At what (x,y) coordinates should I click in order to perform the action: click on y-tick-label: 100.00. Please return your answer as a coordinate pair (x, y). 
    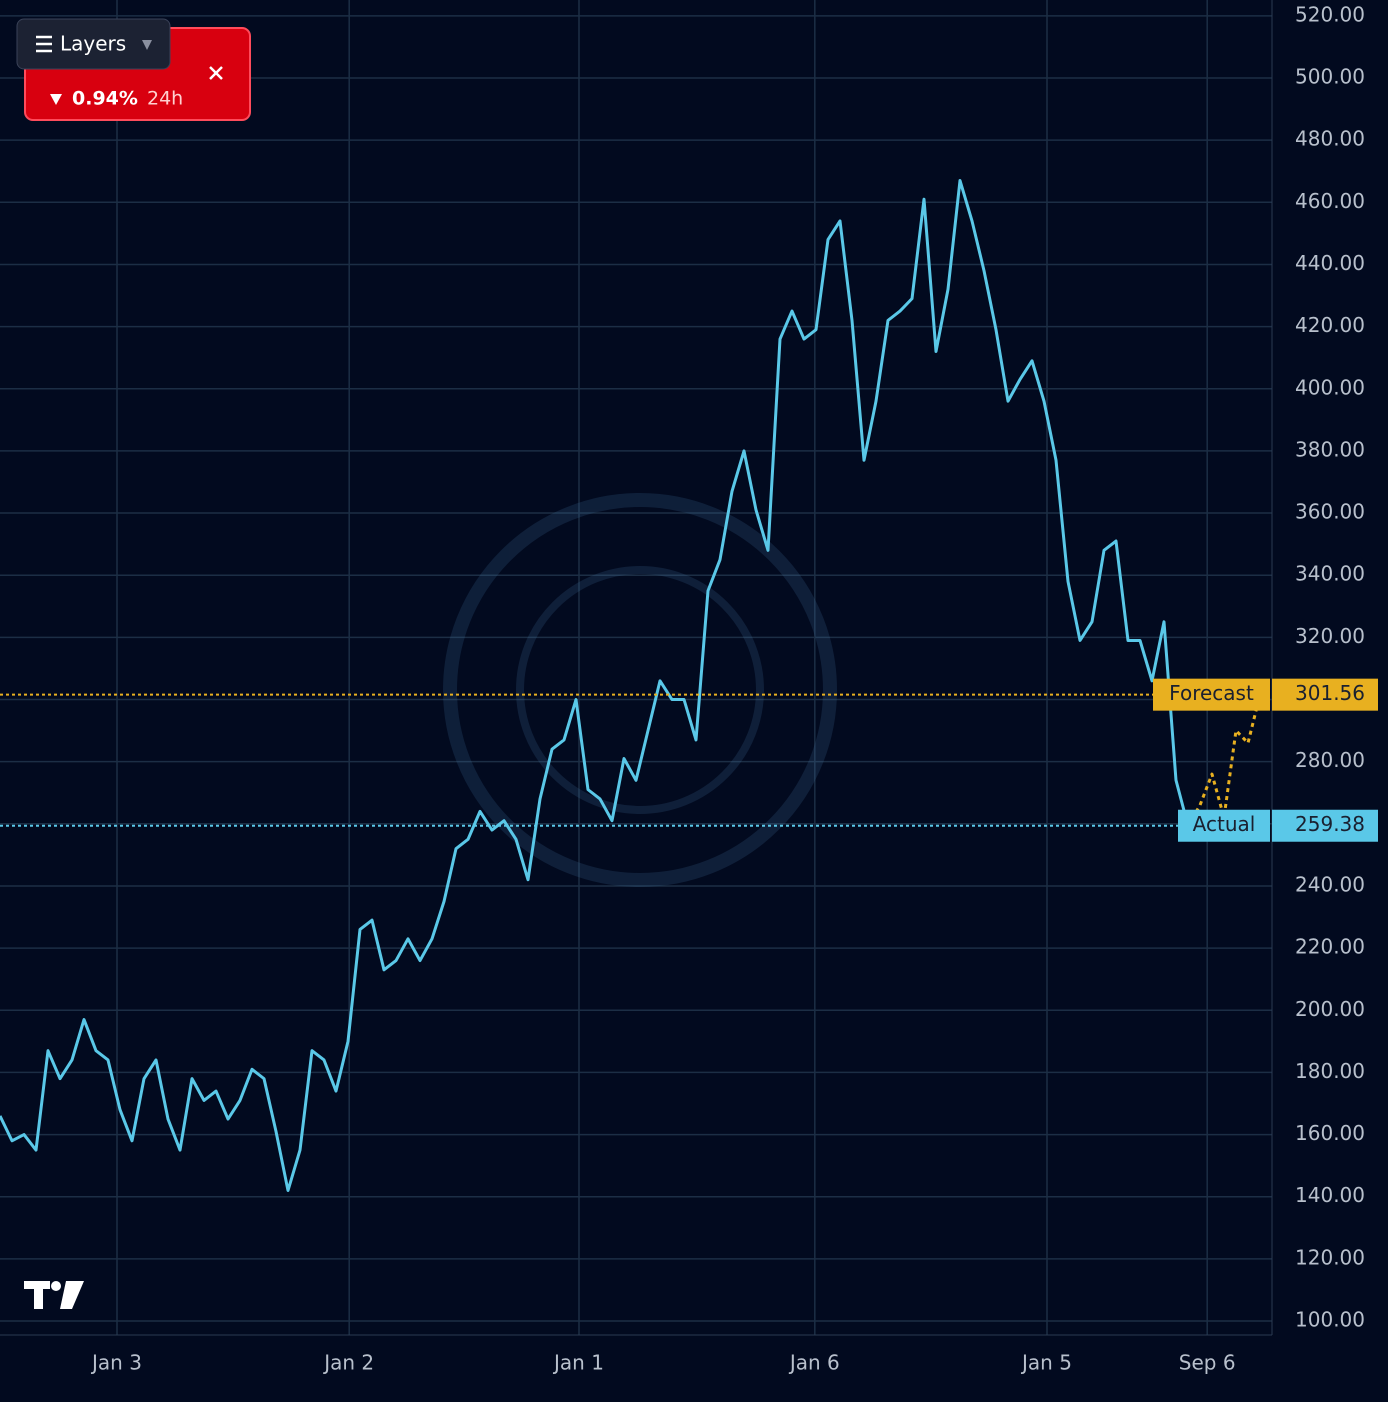
    Looking at the image, I should click on (1330, 1320).